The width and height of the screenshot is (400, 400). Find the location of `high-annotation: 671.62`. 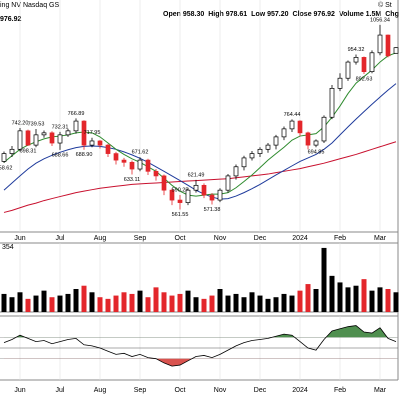

high-annotation: 671.62 is located at coordinates (140, 153).